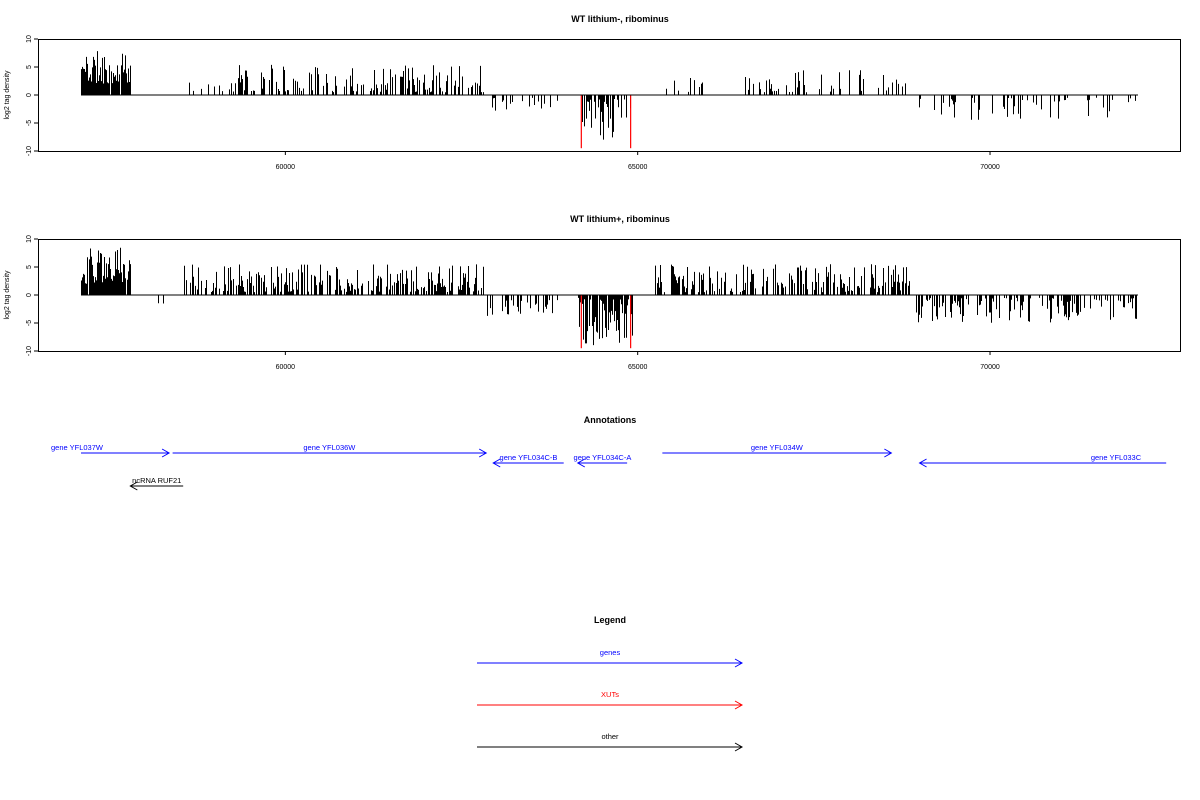  I want to click on legend-label: other, so click(610, 736).